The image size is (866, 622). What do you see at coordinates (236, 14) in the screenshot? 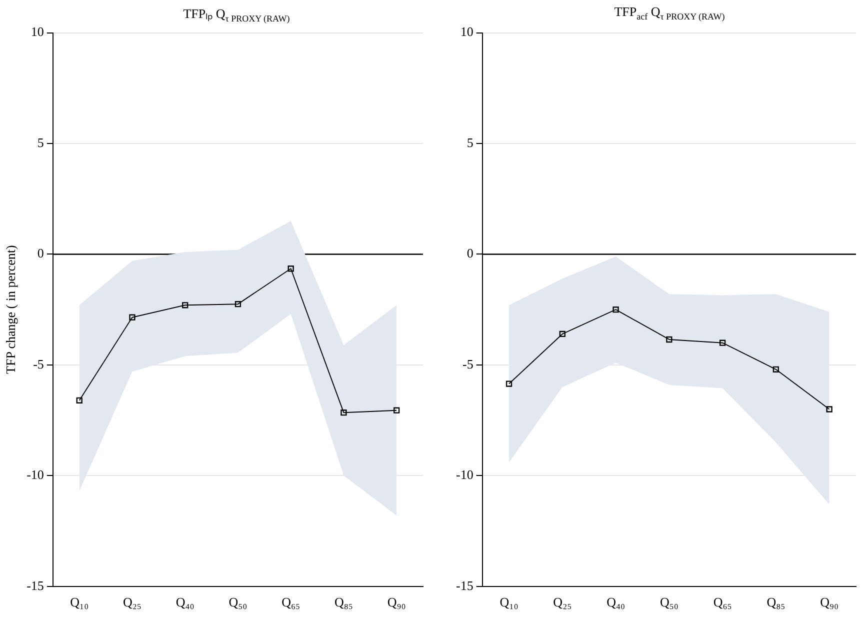
I see `chart-title: TFPₗₚ Q$_{τ PROXY (RAW)}$` at bounding box center [236, 14].